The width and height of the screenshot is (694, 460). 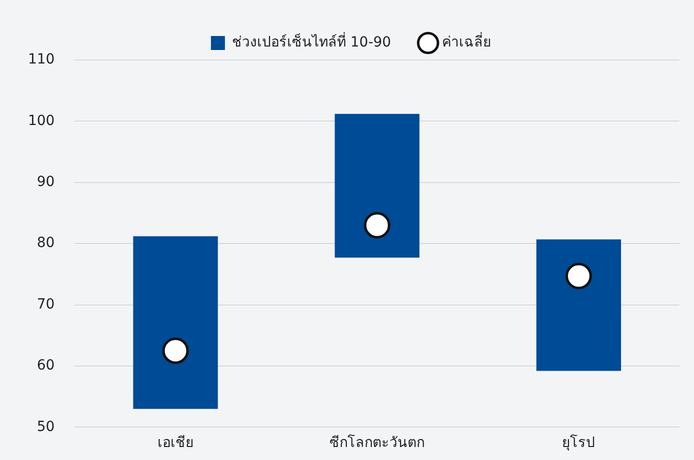 I want to click on y-tick-label: 70, so click(x=45, y=304).